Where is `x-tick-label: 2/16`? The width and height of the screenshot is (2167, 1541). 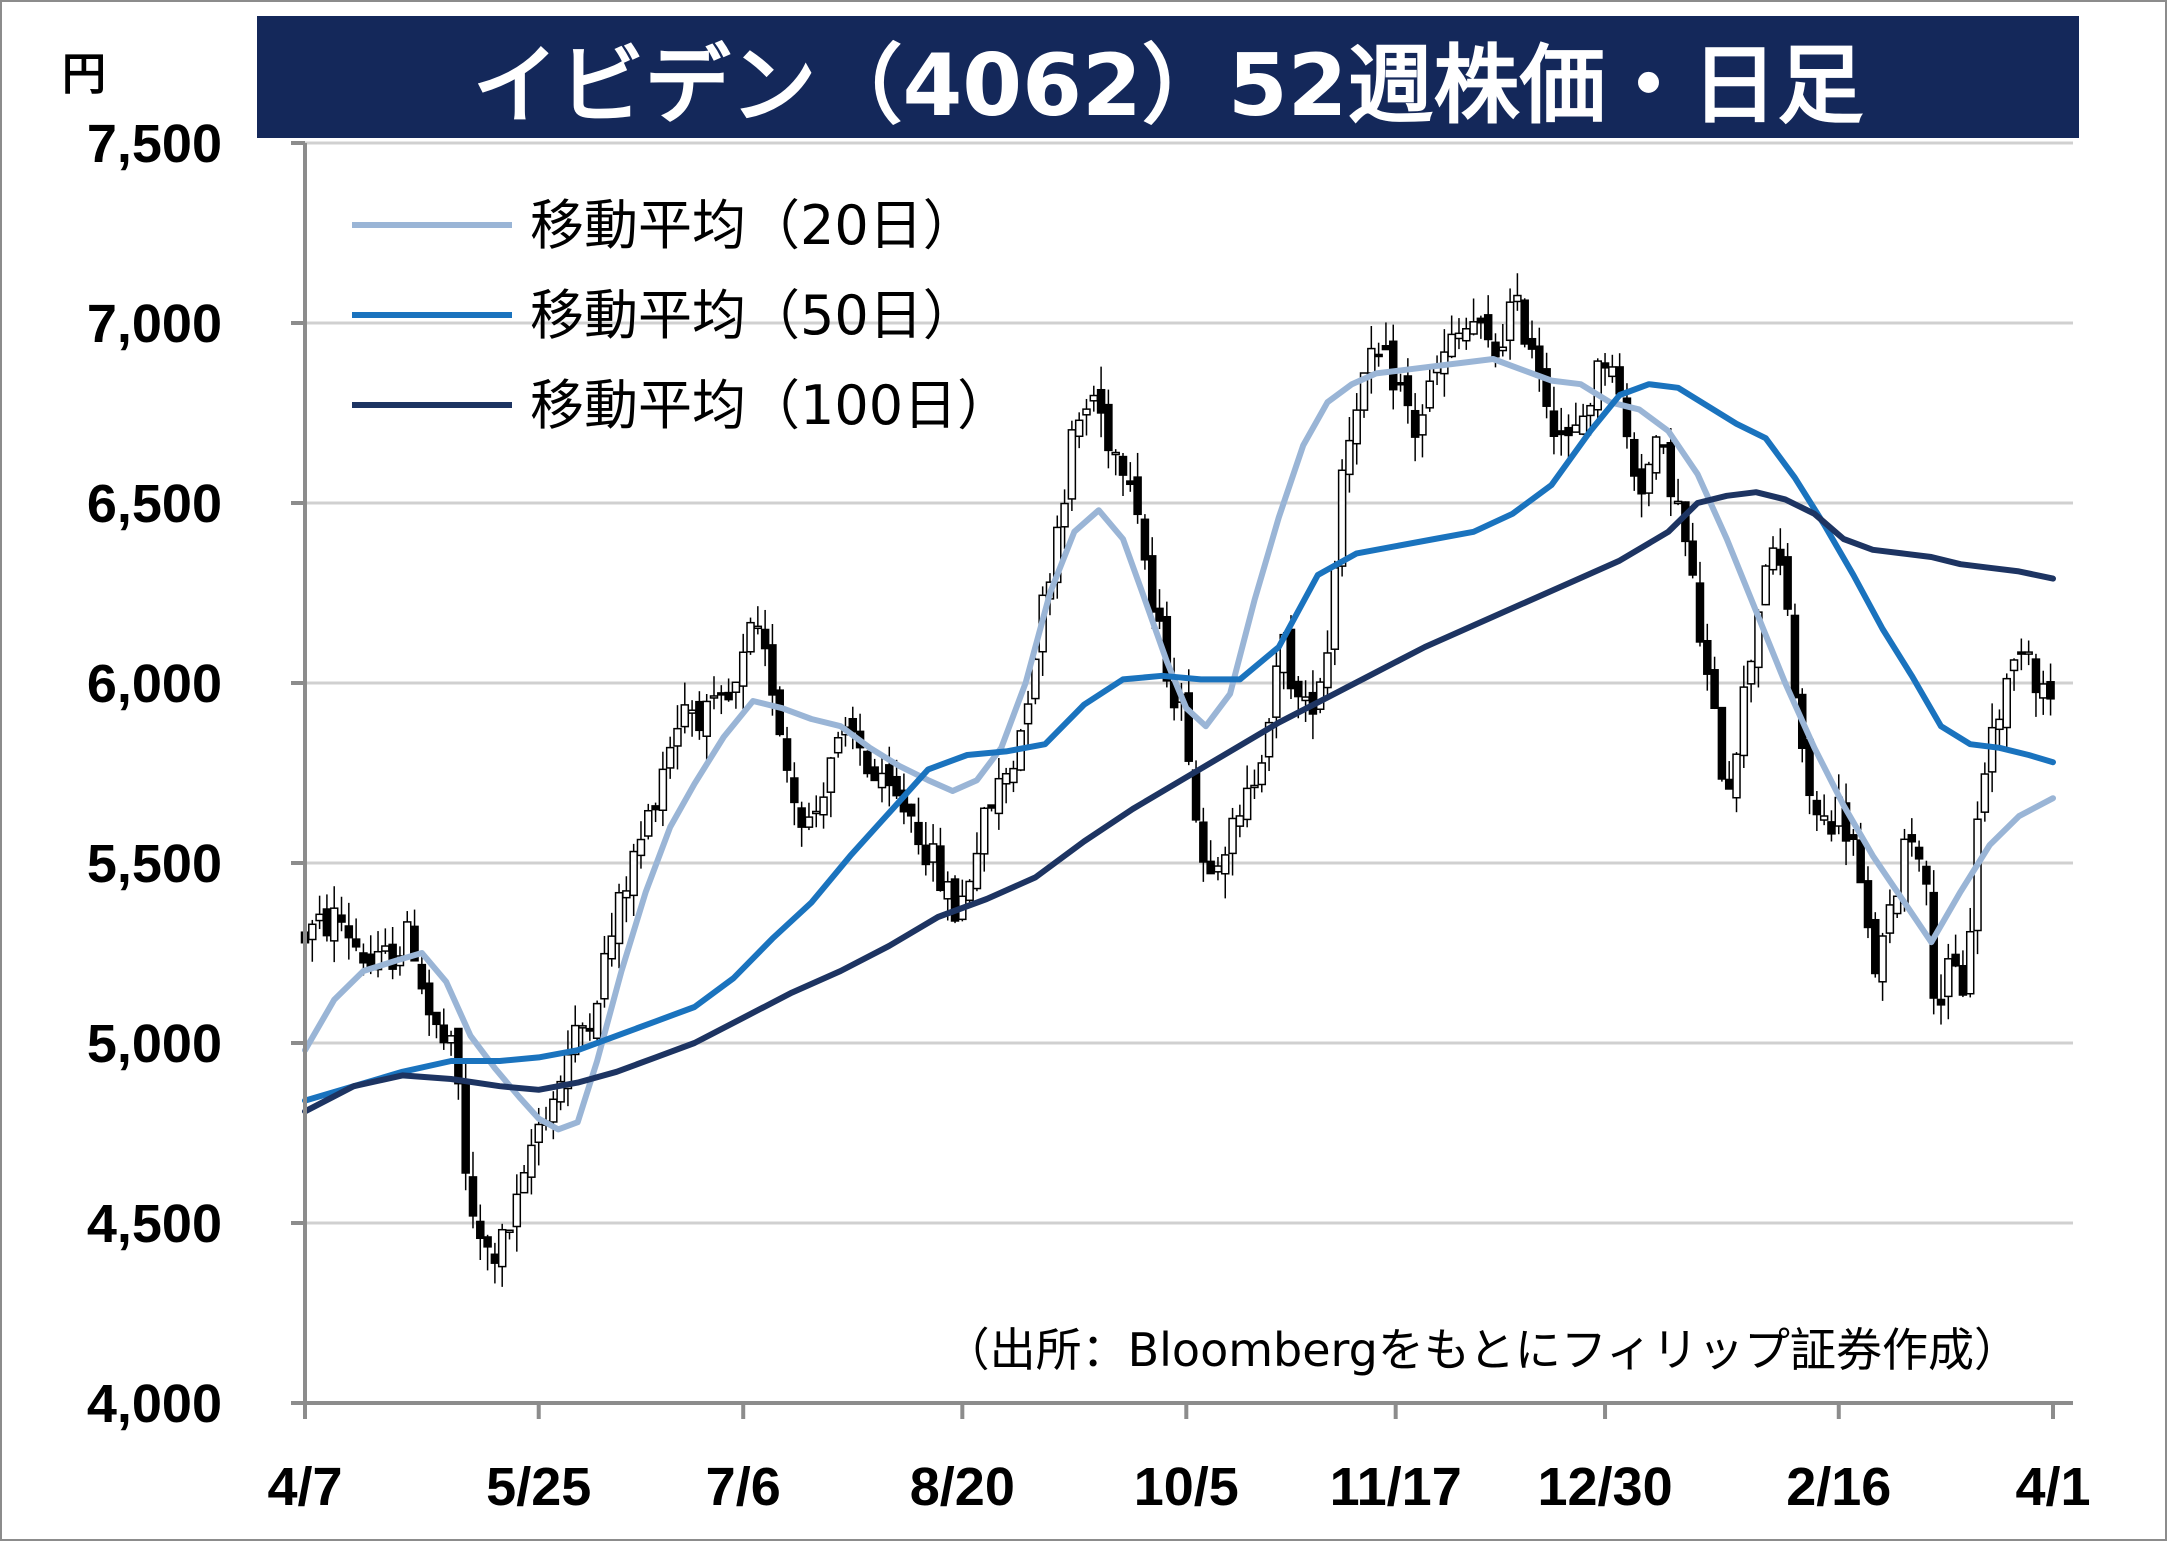 x-tick-label: 2/16 is located at coordinates (1838, 1487).